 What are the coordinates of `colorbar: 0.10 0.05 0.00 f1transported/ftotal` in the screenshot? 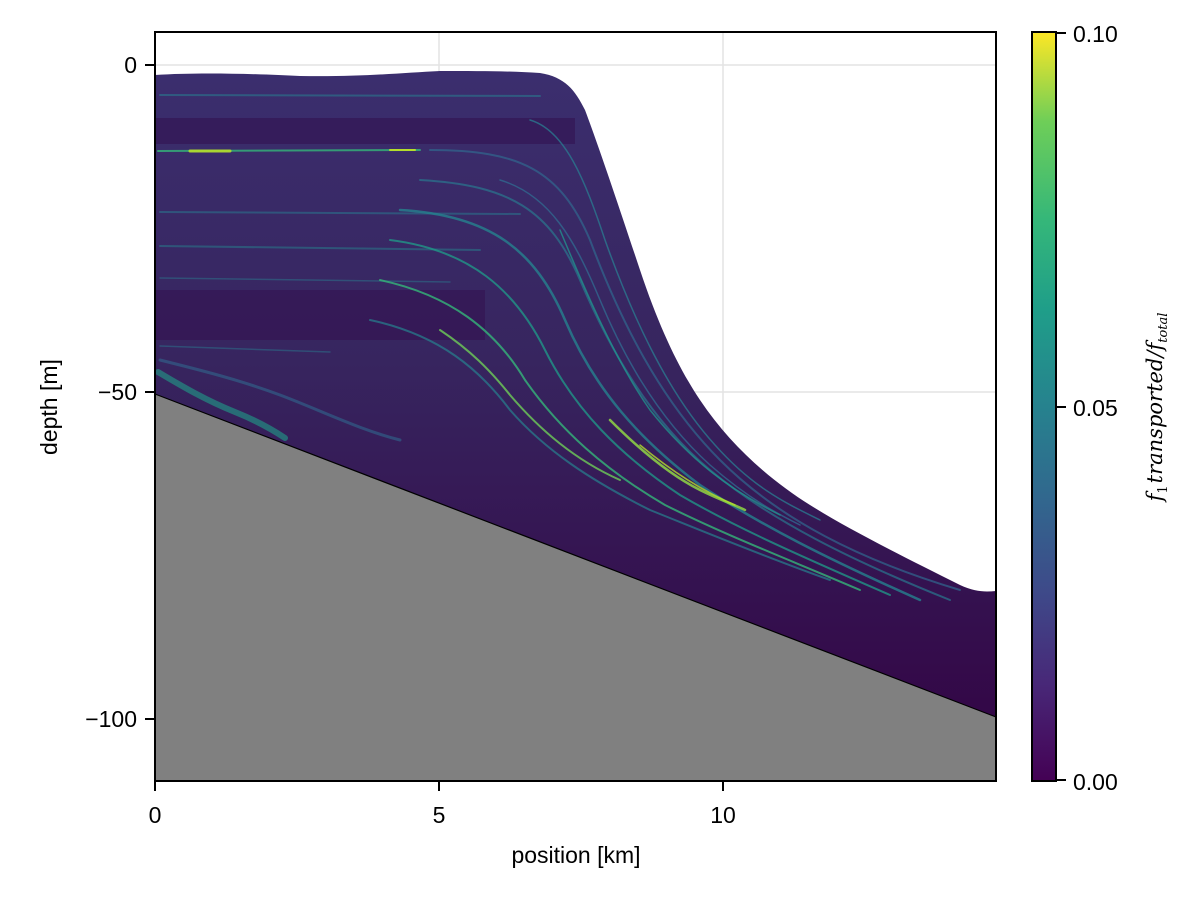 It's located at (1101, 408).